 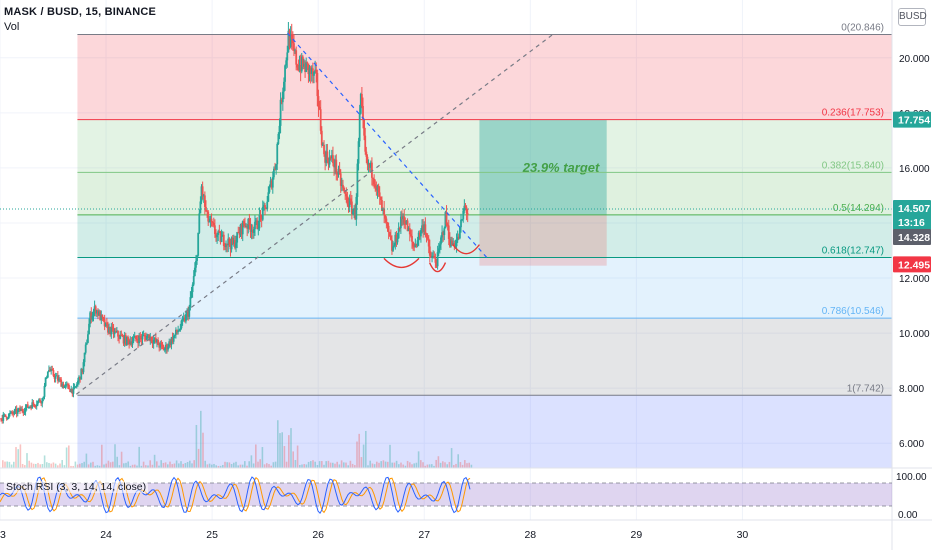 I want to click on price-tag-stop, so click(x=912, y=264).